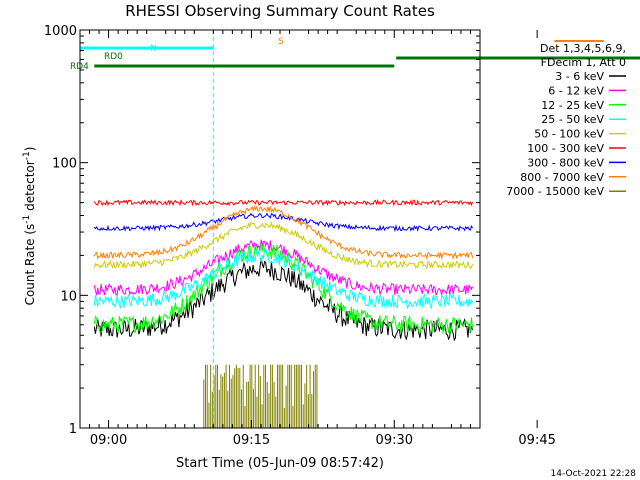  I want to click on y-tick-label: 100, so click(64, 164).